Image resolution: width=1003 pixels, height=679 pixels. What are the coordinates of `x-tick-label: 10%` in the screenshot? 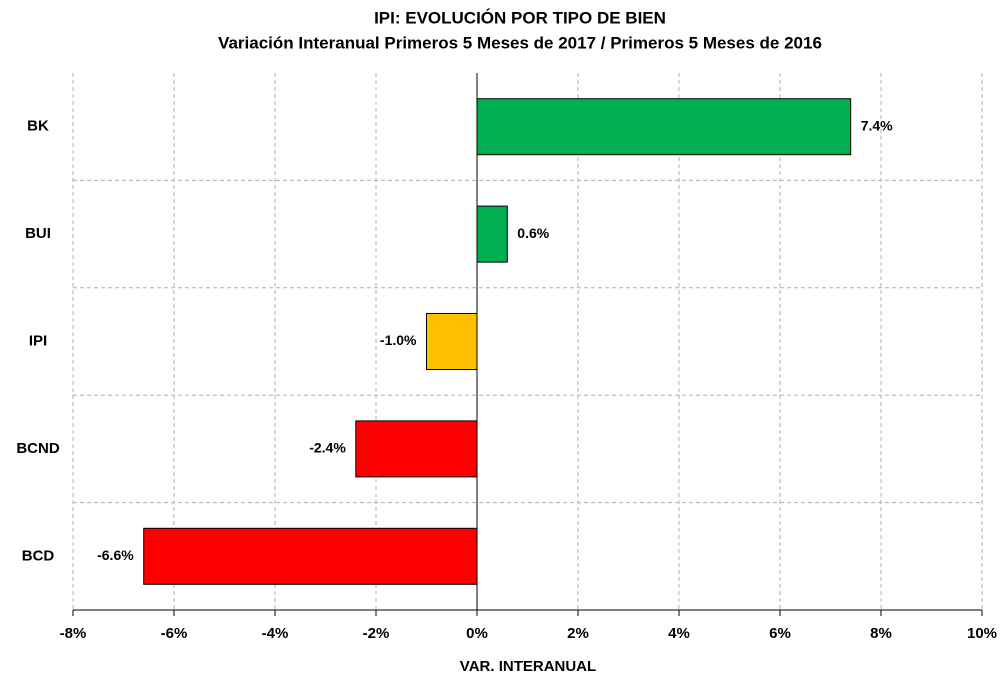 It's located at (982, 633).